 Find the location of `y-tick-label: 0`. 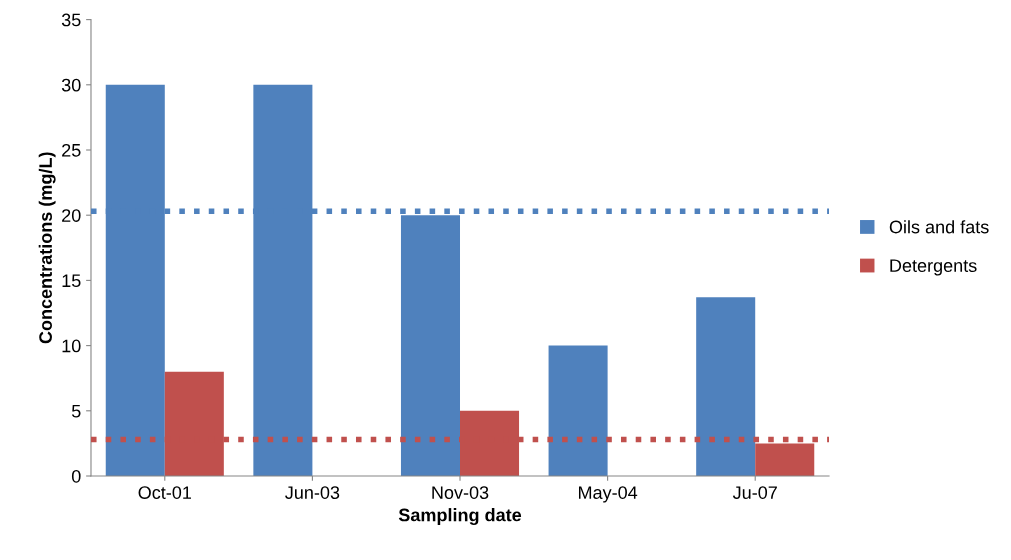

y-tick-label: 0 is located at coordinates (76, 476).